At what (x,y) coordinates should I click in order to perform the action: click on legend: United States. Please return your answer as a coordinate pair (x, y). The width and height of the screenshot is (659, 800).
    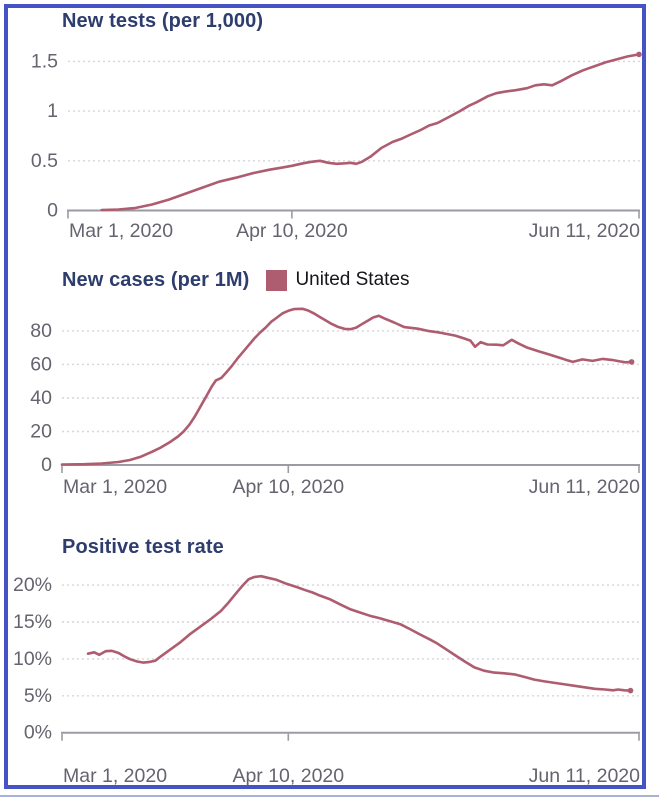
    Looking at the image, I should click on (338, 280).